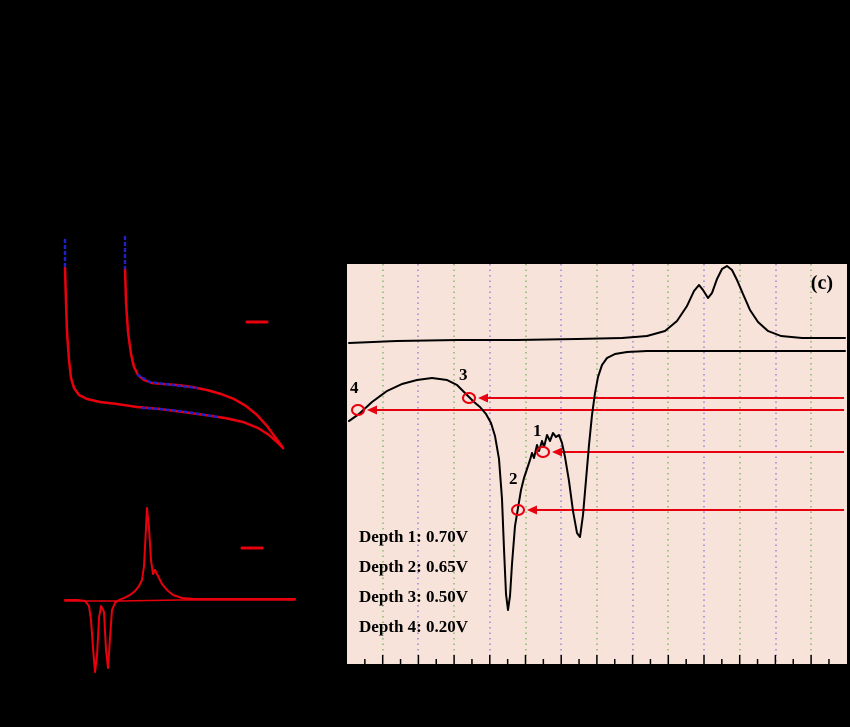  I want to click on peak-label-2: 2, so click(513, 478).